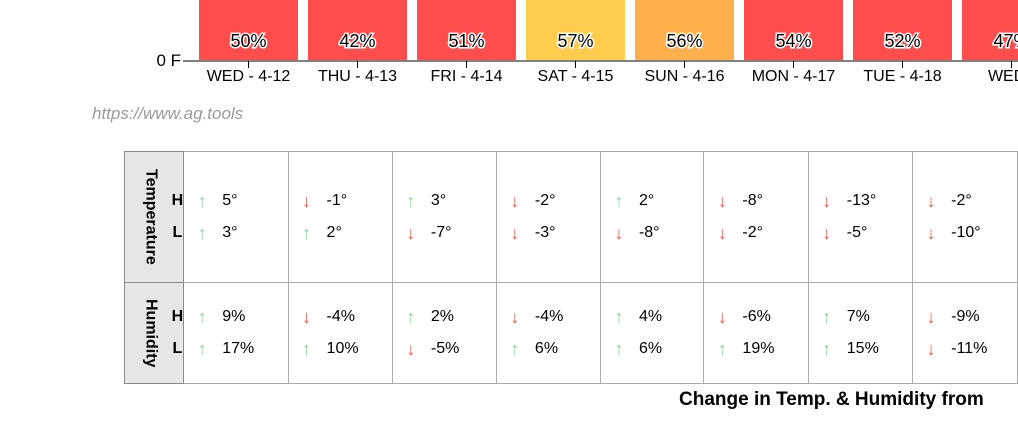 The image size is (1018, 434). I want to click on temperature-low-line: ↓ -5°, so click(860, 233).